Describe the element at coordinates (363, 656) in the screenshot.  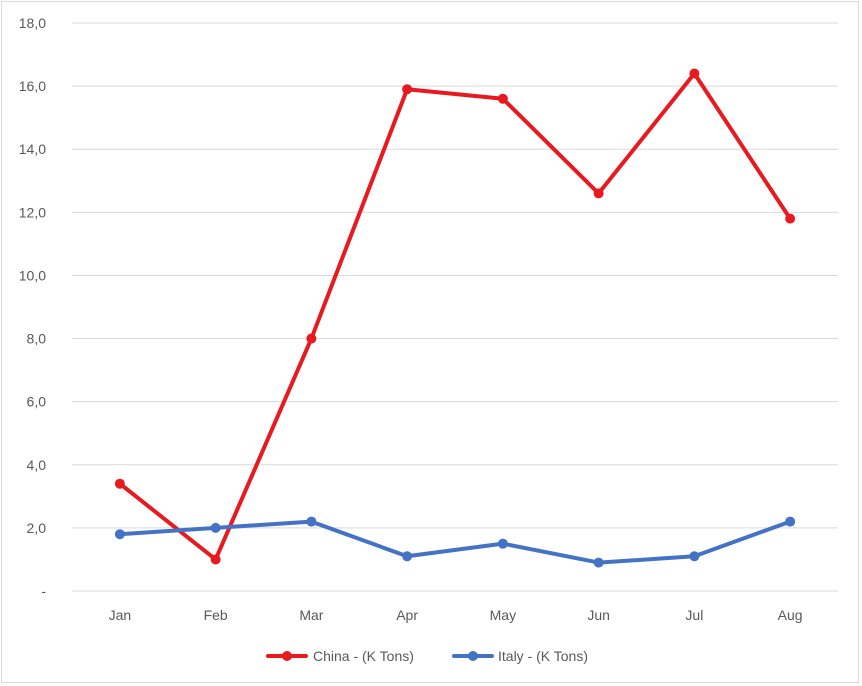
I see `legend-label: China - (K Tons)` at that location.